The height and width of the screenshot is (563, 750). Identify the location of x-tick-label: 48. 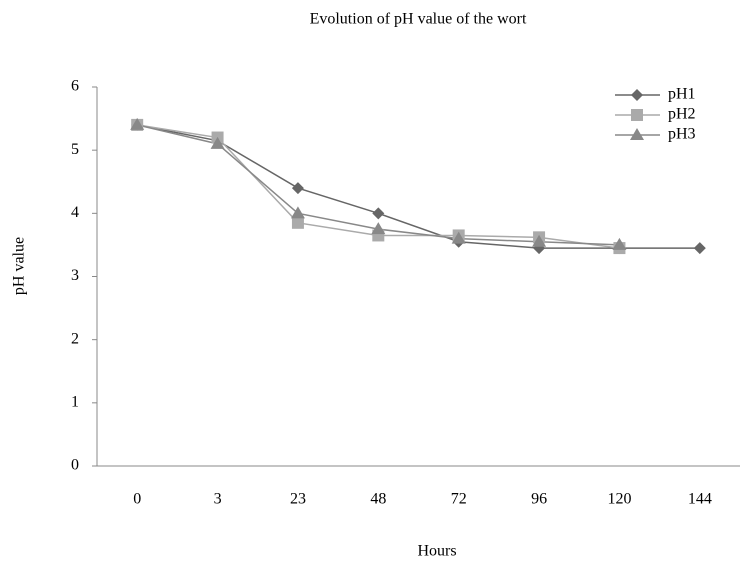
(378, 499).